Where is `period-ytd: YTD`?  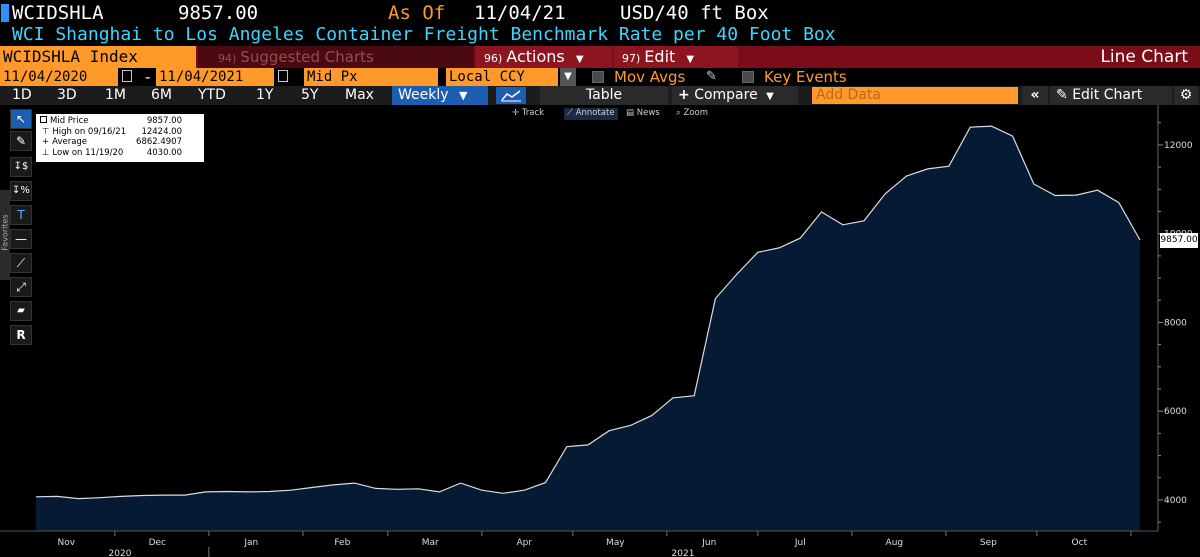
period-ytd: YTD is located at coordinates (212, 95).